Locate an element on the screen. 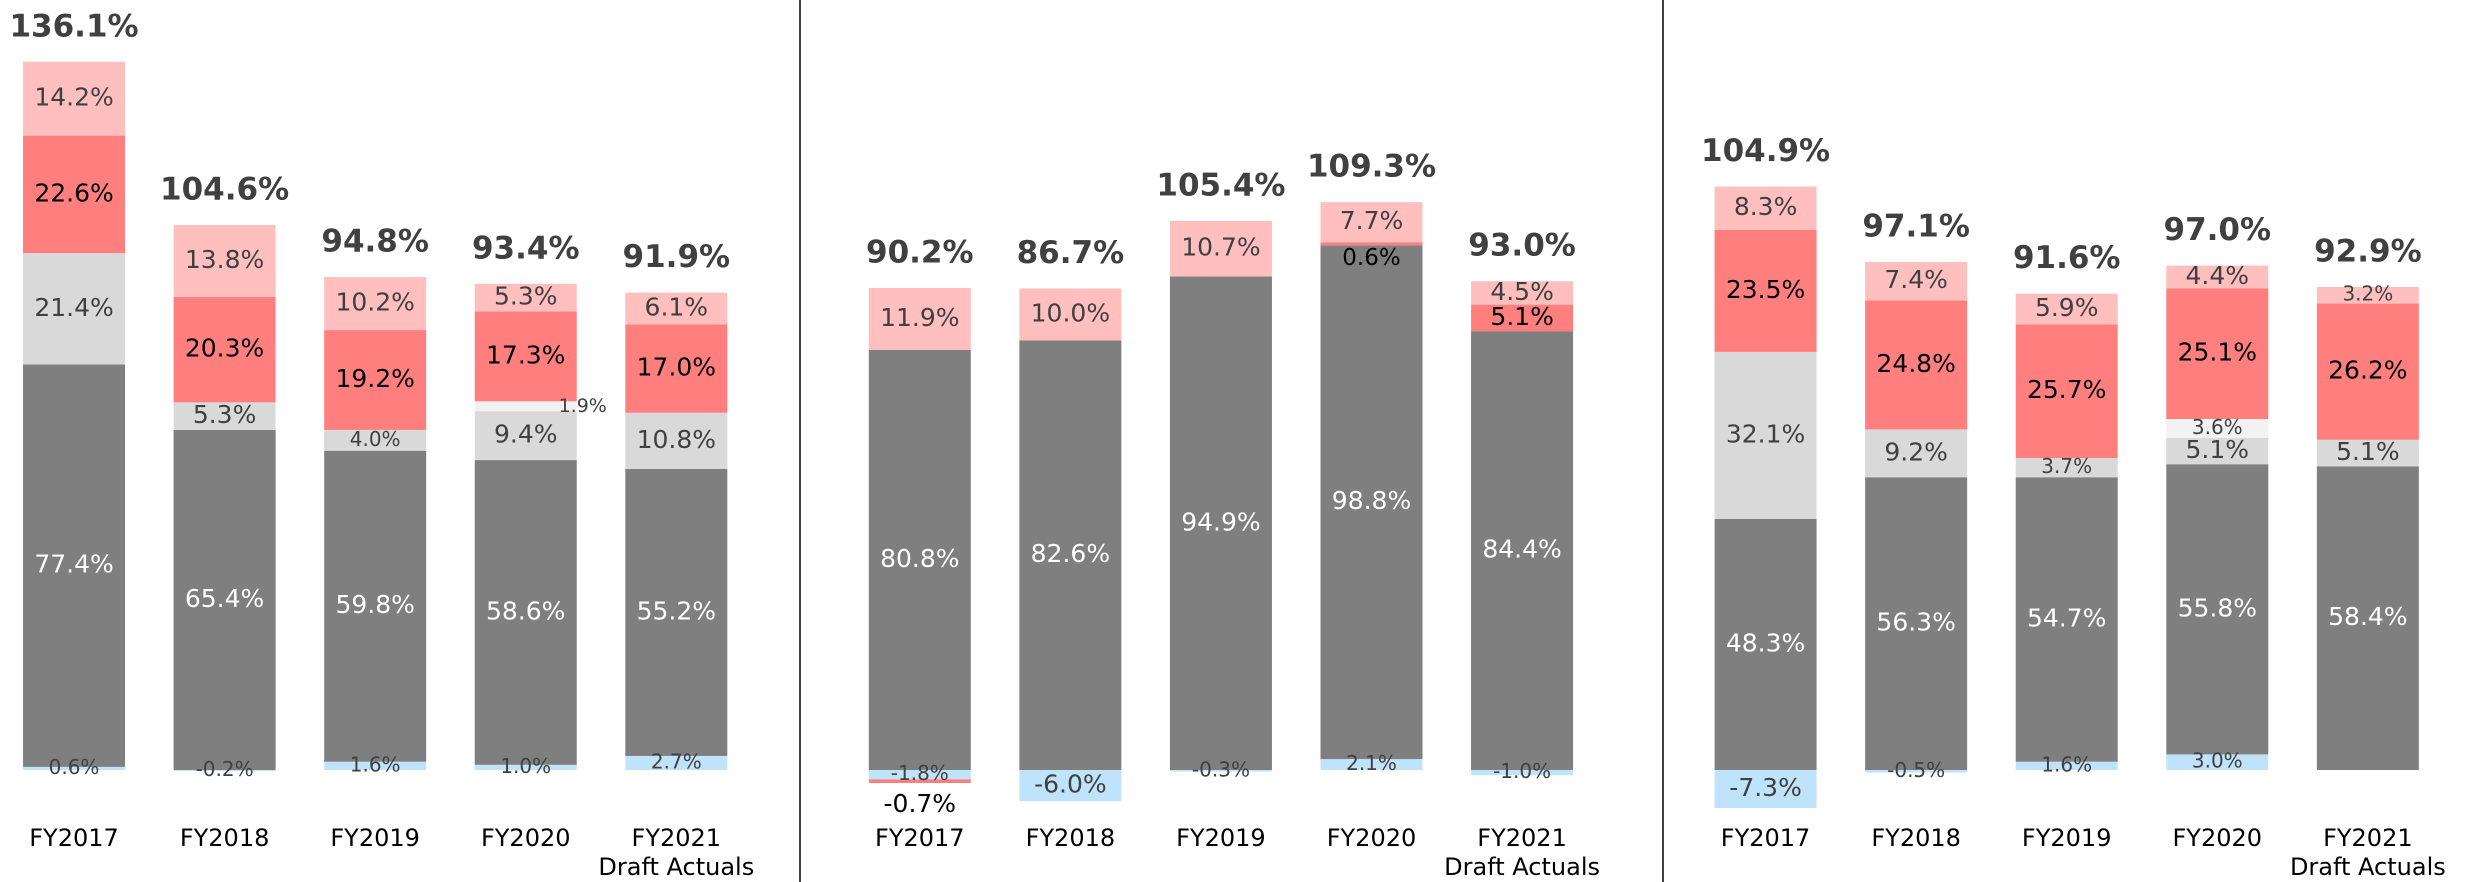  segment-label: 7.4% is located at coordinates (1916, 279).